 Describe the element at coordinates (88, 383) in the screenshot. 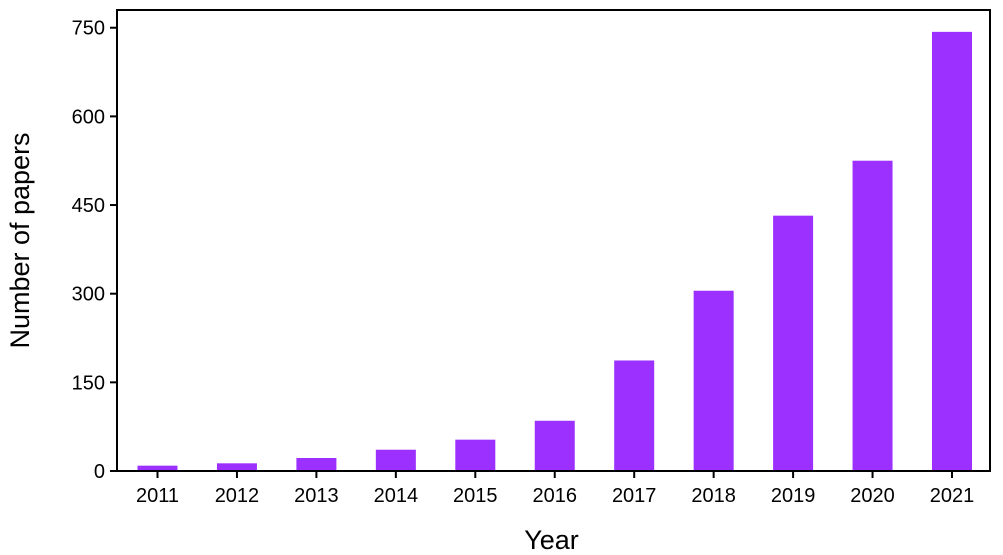

I see `y-tick-label: 150` at that location.